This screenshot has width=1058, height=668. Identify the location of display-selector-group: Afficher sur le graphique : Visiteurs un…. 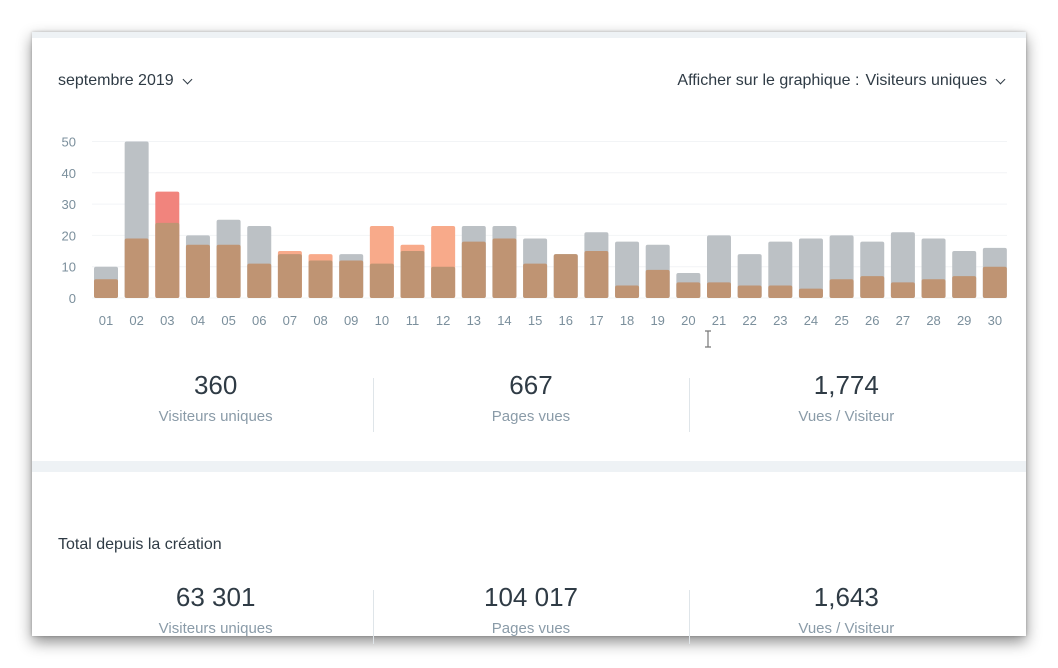
(841, 81).